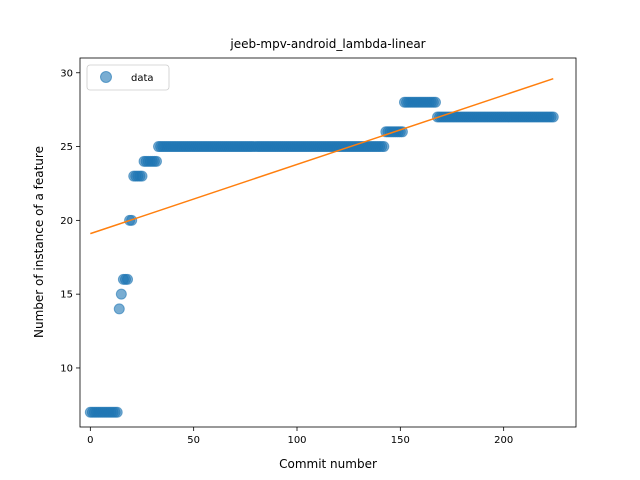  I want to click on y-tick-label: 15, so click(66, 295).